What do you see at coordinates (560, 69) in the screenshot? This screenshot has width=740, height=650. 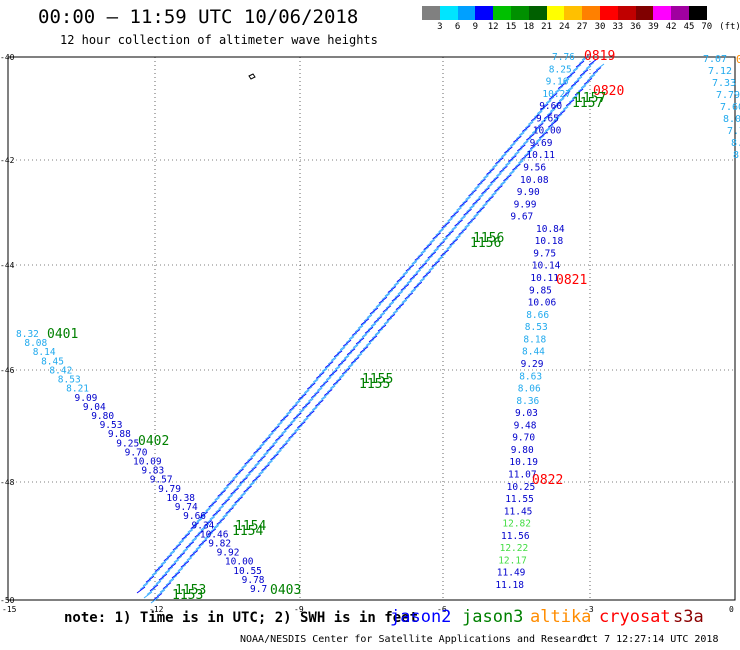 I see `swh-value: 8.25` at bounding box center [560, 69].